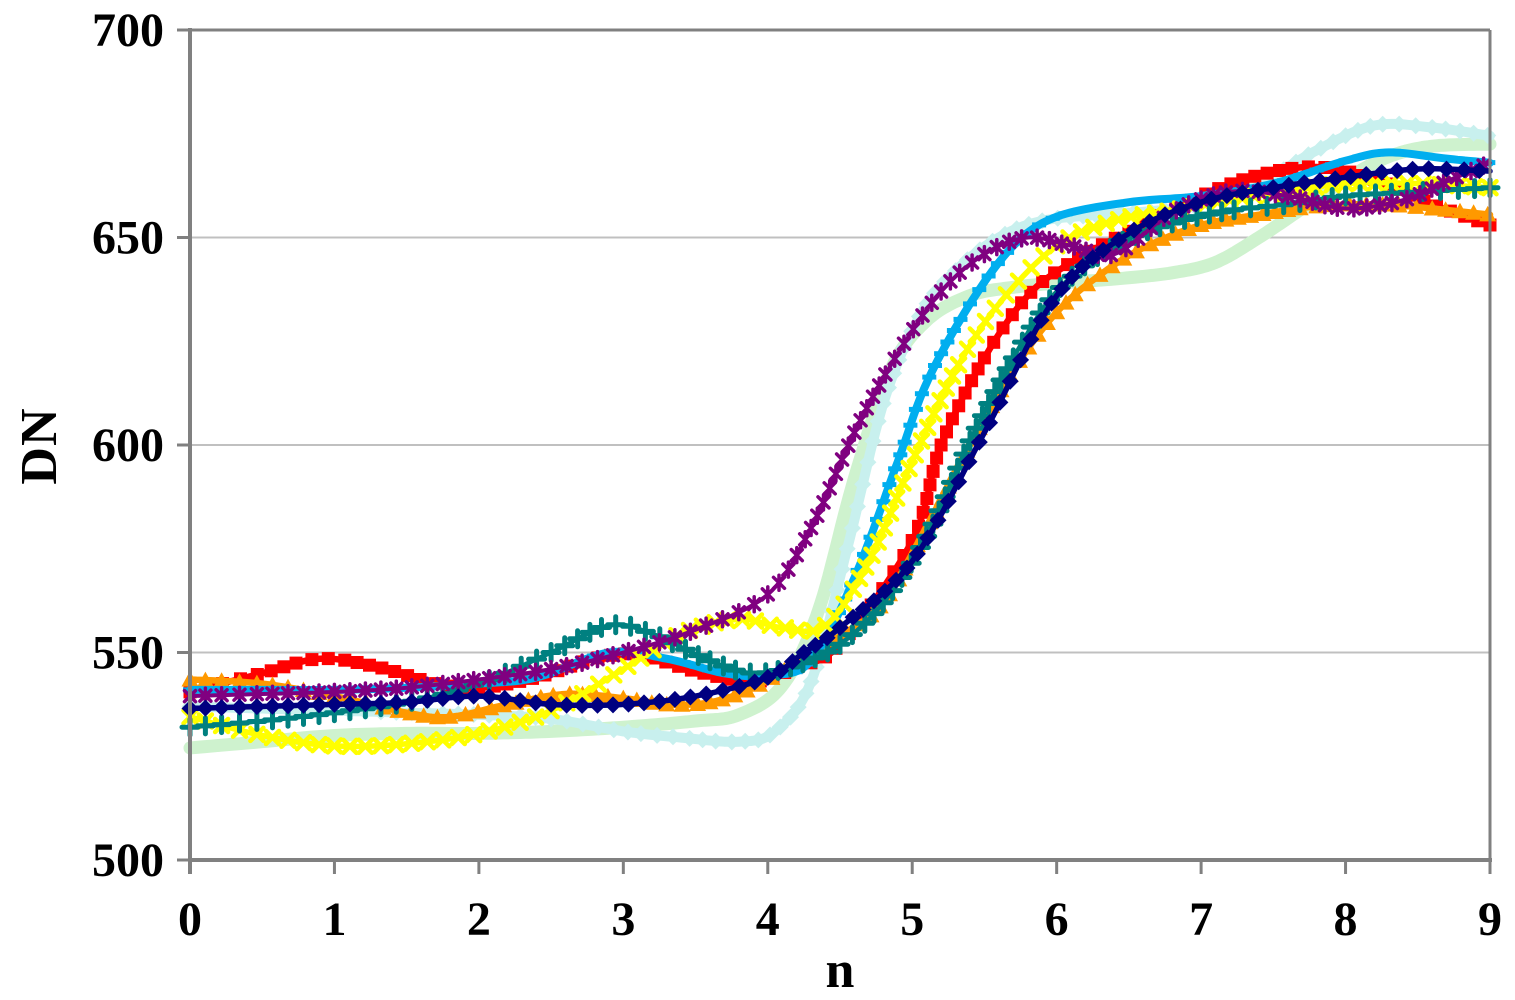 This screenshot has width=1515, height=1000. I want to click on x-tick-label: 8, so click(1346, 919).